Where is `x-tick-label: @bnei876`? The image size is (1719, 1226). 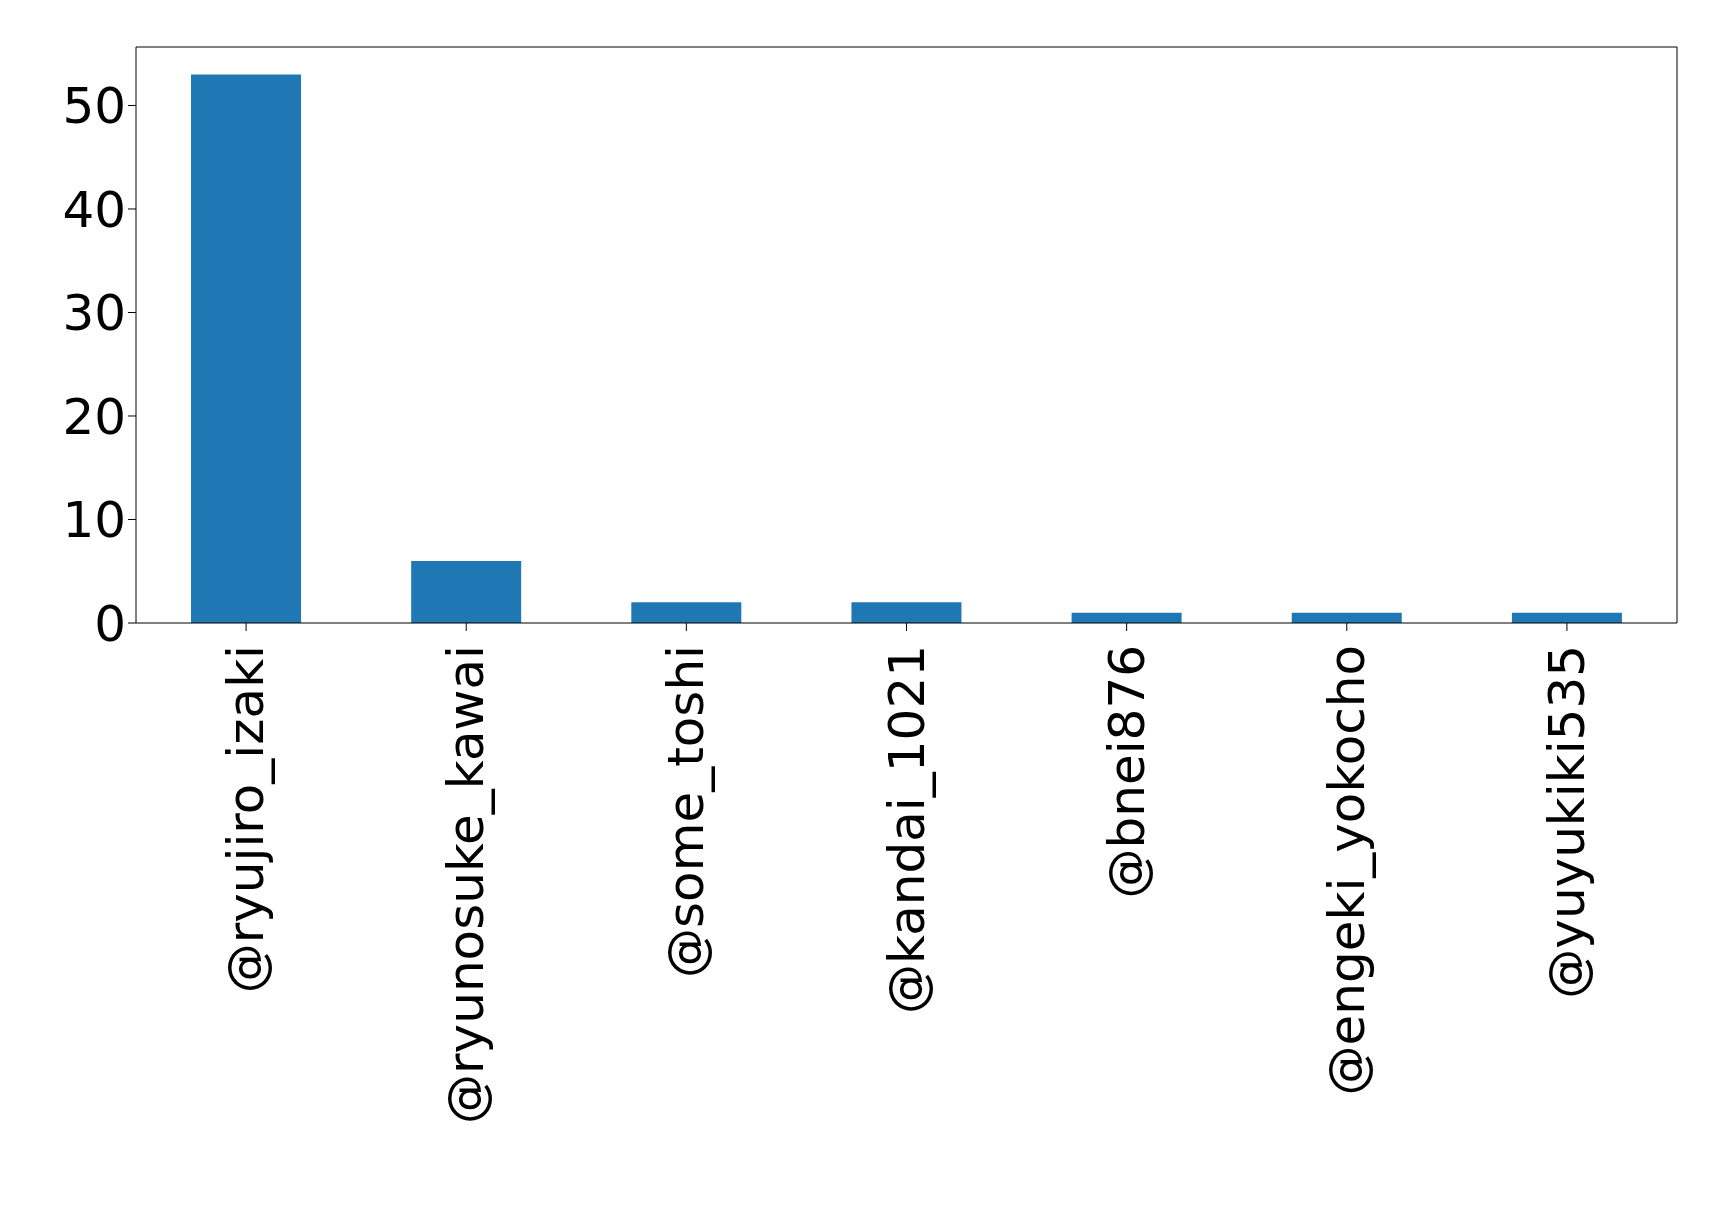 x-tick-label: @bnei876 is located at coordinates (1126, 772).